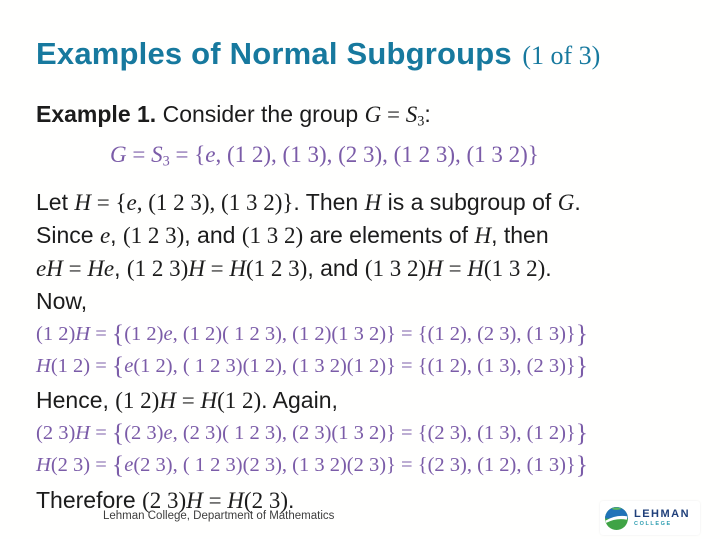 This screenshot has width=720, height=539. Describe the element at coordinates (662, 513) in the screenshot. I see `logo-name-text: LEHMAN` at that location.